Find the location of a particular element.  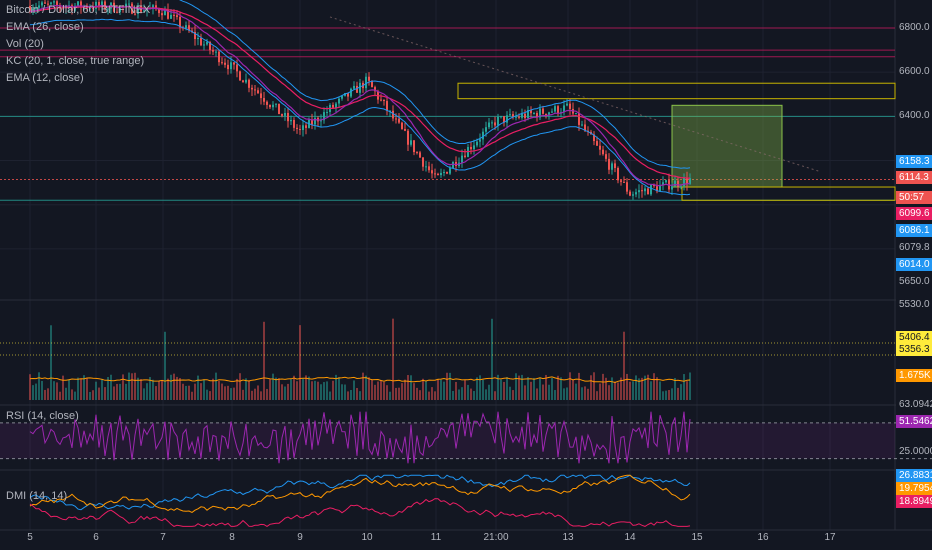

stop-box is located at coordinates (788, 193).